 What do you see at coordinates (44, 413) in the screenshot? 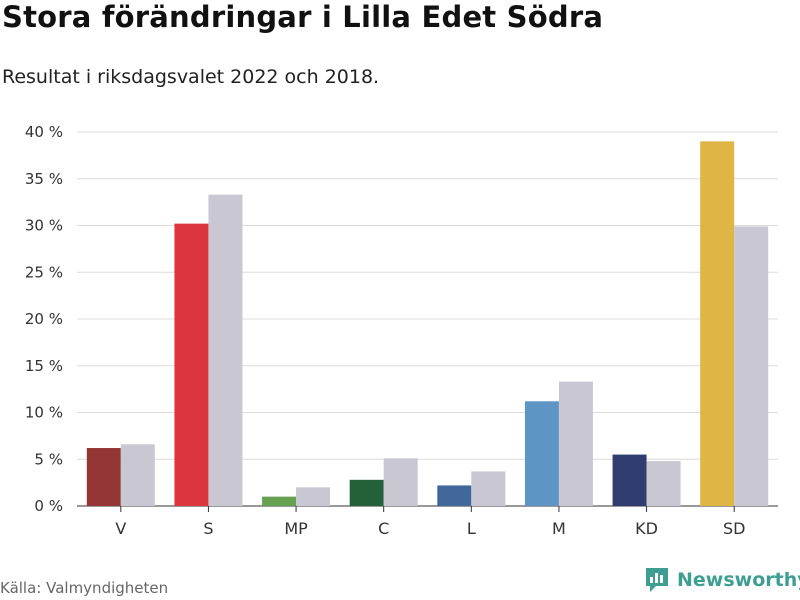
I see `y-tick-label: 10 %` at bounding box center [44, 413].